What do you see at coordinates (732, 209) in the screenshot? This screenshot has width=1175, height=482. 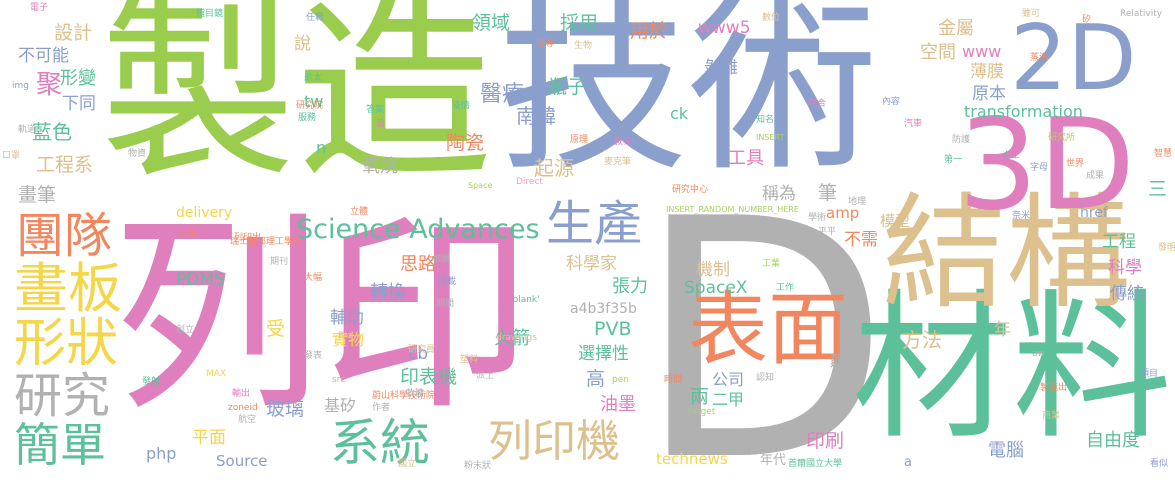 I see `word: INSERT_RANDOM_NUMBER_HERE` at bounding box center [732, 209].